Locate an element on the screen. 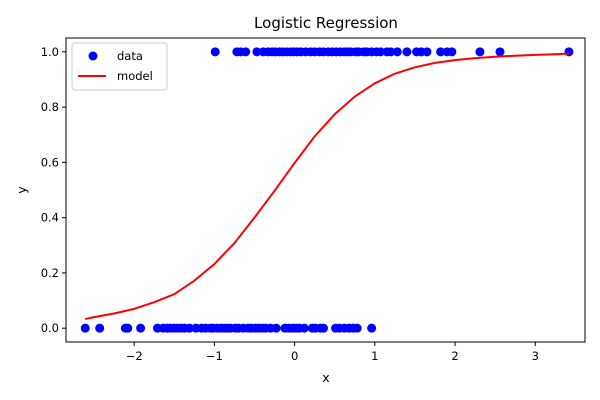 Image resolution: width=600 pixels, height=400 pixels. chart-title: Logistic Regression is located at coordinates (326, 23).